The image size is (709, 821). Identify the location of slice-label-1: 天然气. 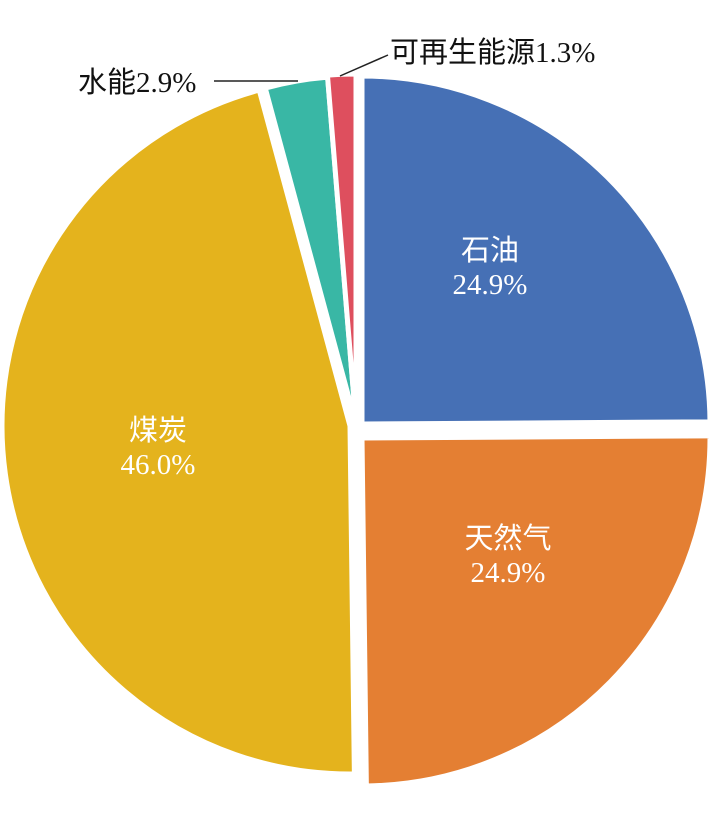
(507, 538).